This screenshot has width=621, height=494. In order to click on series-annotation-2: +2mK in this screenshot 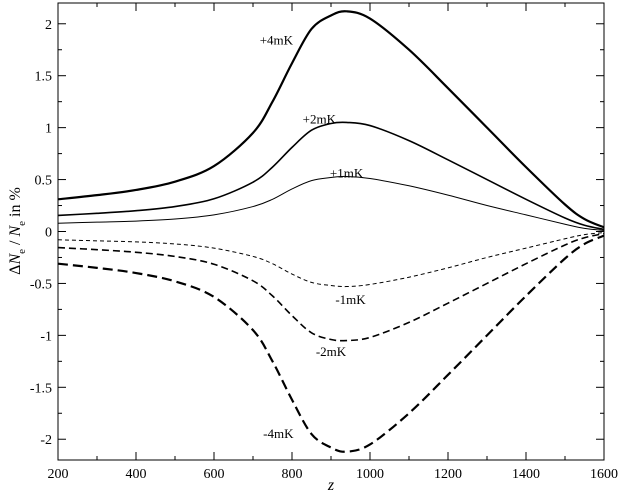, I will do `click(320, 118)`.